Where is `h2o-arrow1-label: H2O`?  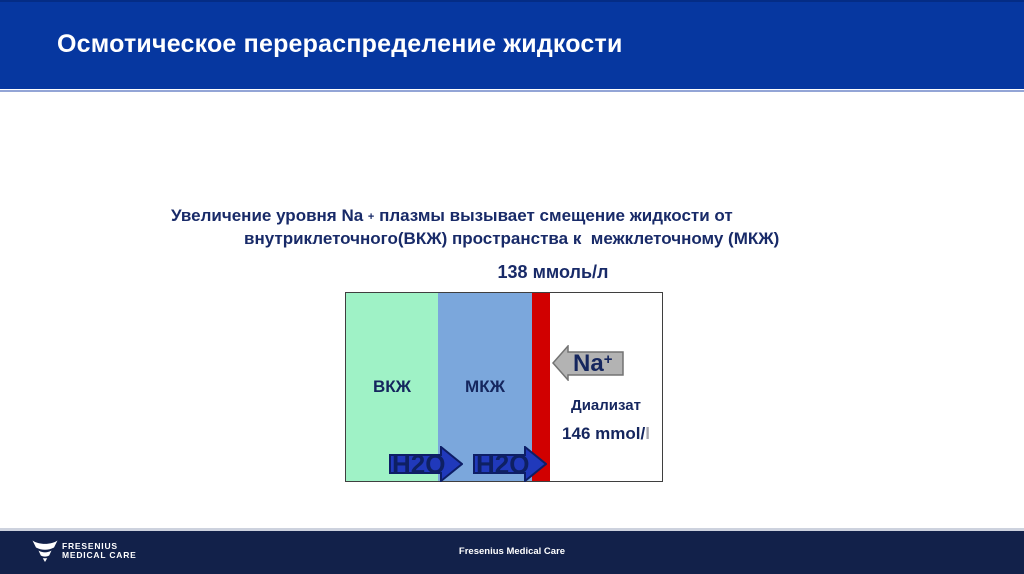 h2o-arrow1-label: H2O is located at coordinates (419, 464).